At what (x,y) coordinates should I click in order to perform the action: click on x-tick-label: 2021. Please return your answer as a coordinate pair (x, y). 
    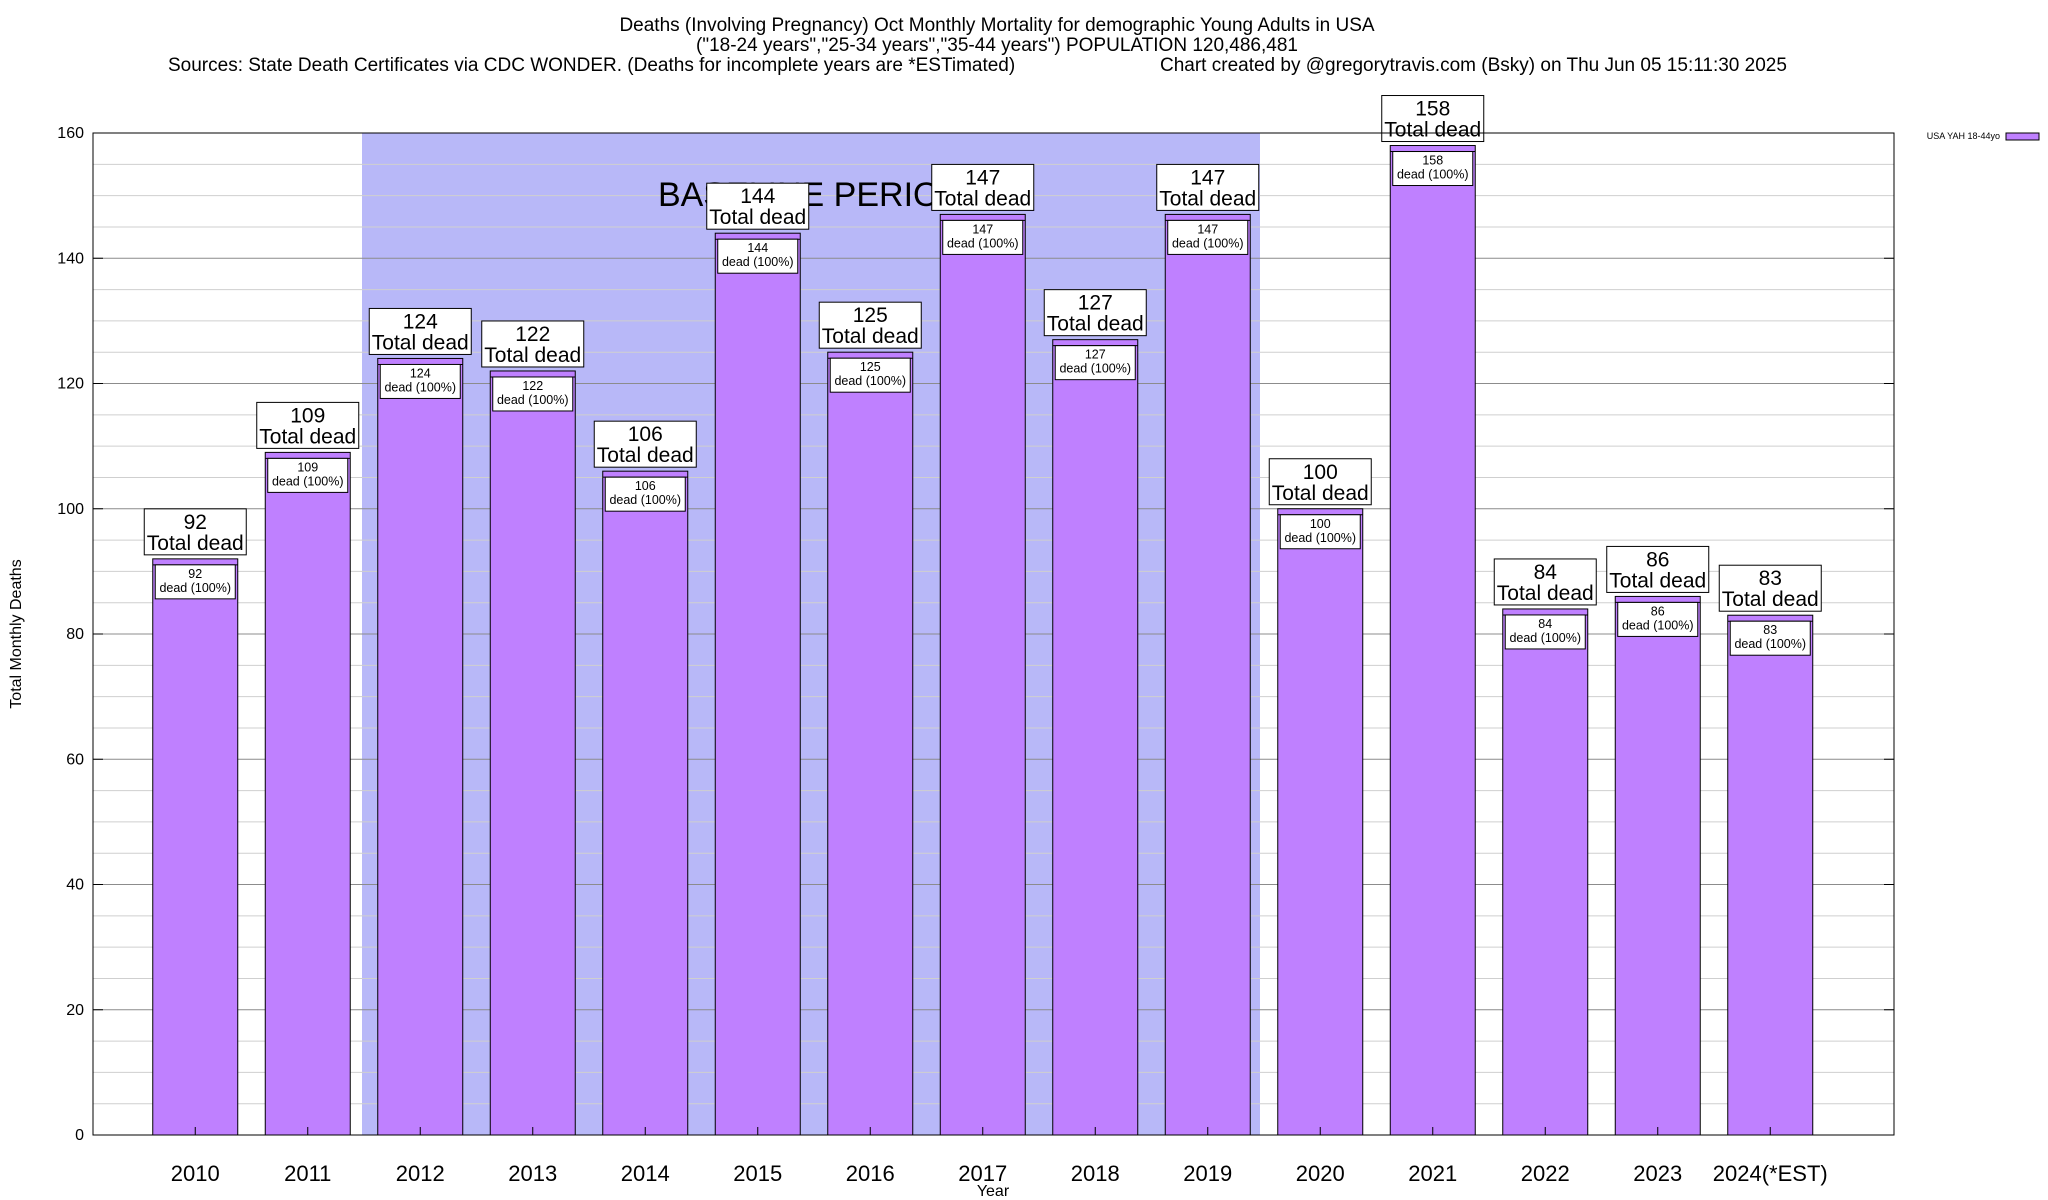
    Looking at the image, I should click on (1432, 1173).